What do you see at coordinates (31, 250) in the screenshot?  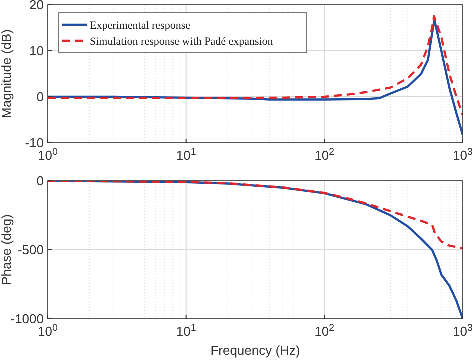 I see `y-tick-label: -500` at bounding box center [31, 250].